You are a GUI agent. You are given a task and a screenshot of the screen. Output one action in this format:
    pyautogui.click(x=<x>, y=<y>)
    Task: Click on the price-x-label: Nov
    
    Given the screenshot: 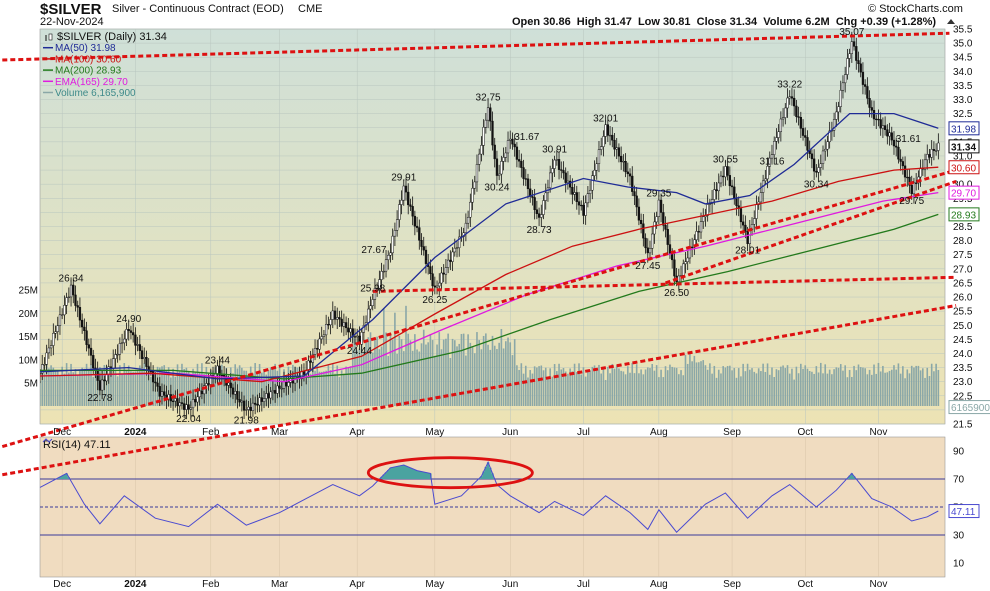 What is the action you would take?
    pyautogui.click(x=879, y=432)
    